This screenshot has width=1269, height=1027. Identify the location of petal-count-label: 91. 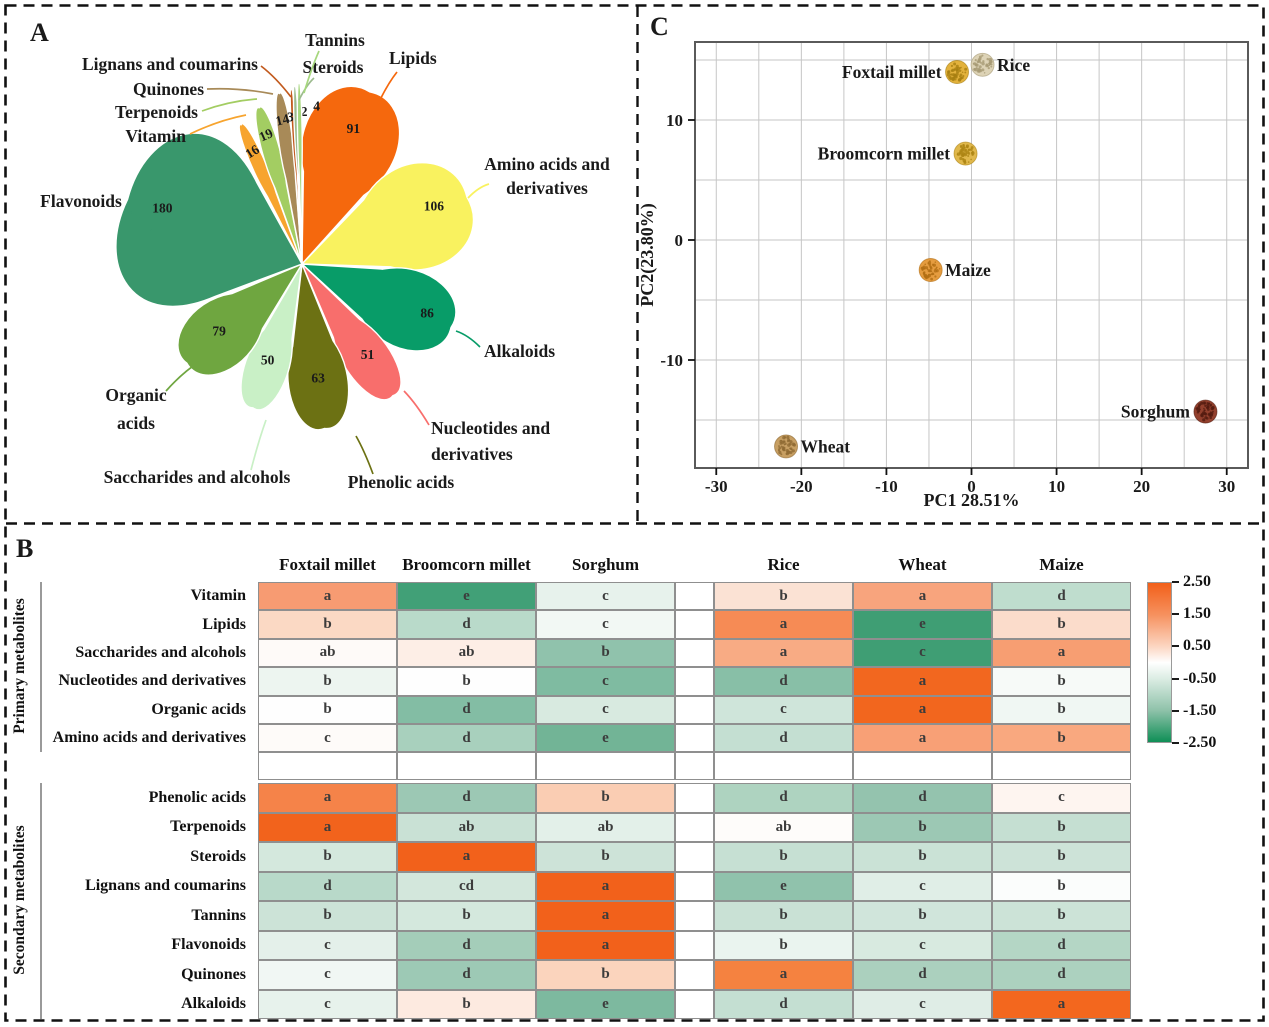
(354, 128).